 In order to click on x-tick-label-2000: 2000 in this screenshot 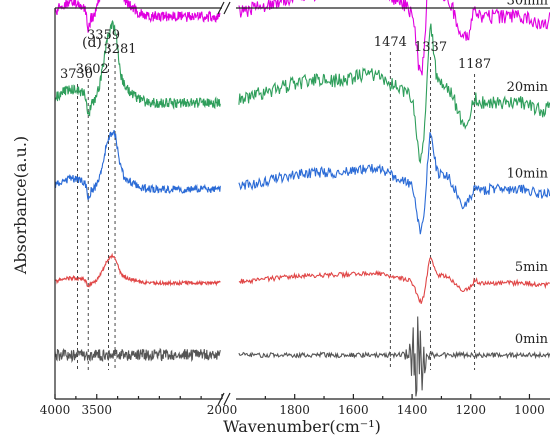, I will do `click(222, 410)`.